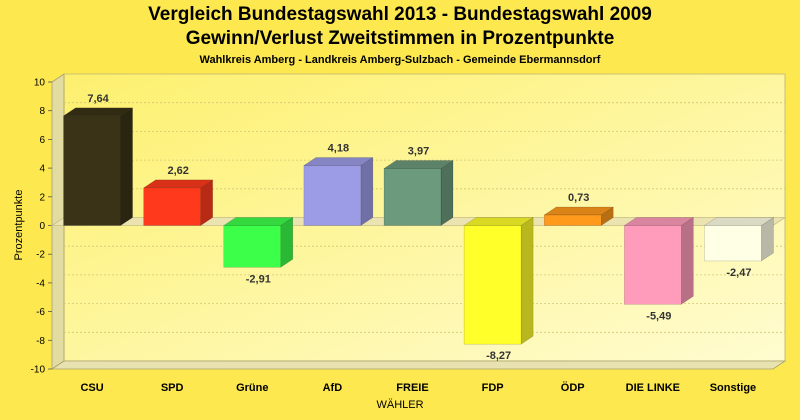 This screenshot has width=800, height=420. What do you see at coordinates (658, 316) in the screenshot?
I see `data-label: -5,49` at bounding box center [658, 316].